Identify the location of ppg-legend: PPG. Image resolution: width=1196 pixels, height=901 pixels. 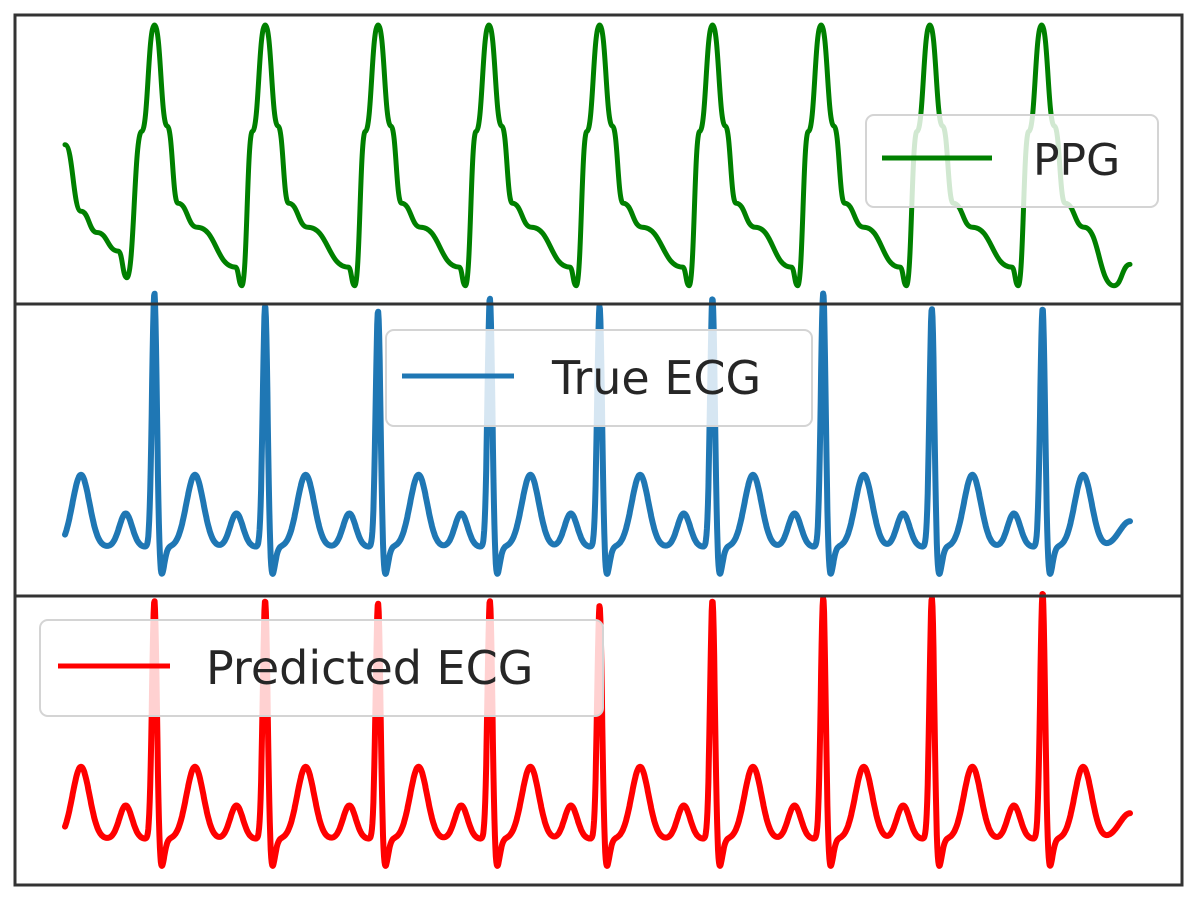
(1012, 161).